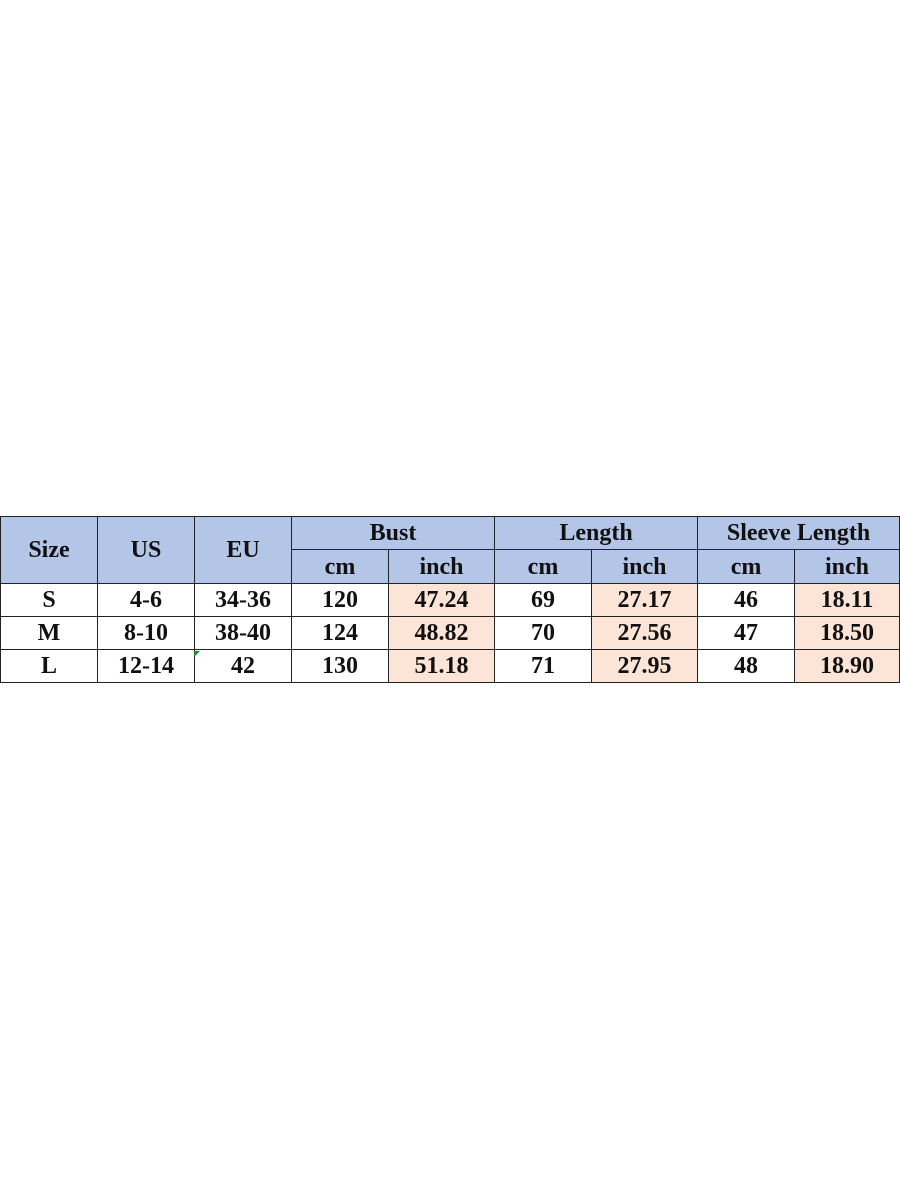 Image resolution: width=900 pixels, height=1200 pixels. I want to click on cell-sleeve-inch: 18.11, so click(847, 600).